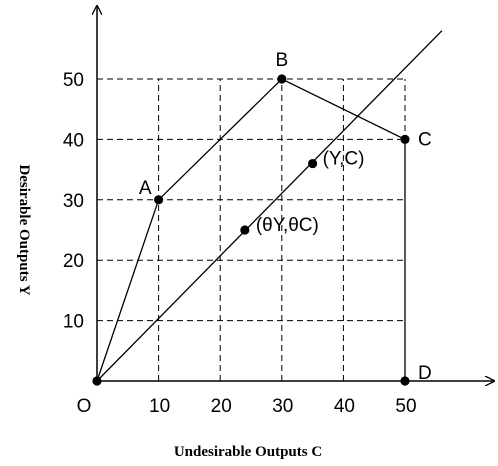 The height and width of the screenshot is (466, 498). I want to click on x-tick-label: 40, so click(344, 406).